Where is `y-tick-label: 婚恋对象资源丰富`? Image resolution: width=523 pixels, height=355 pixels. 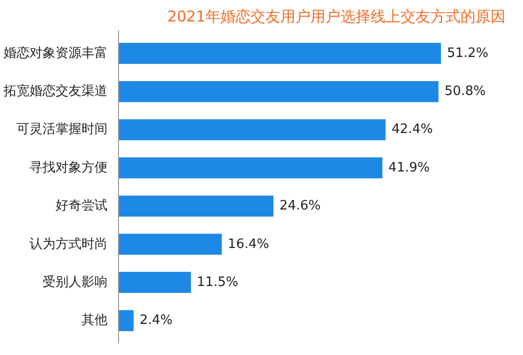 y-tick-label: 婚恋对象资源丰富 is located at coordinates (56, 52).